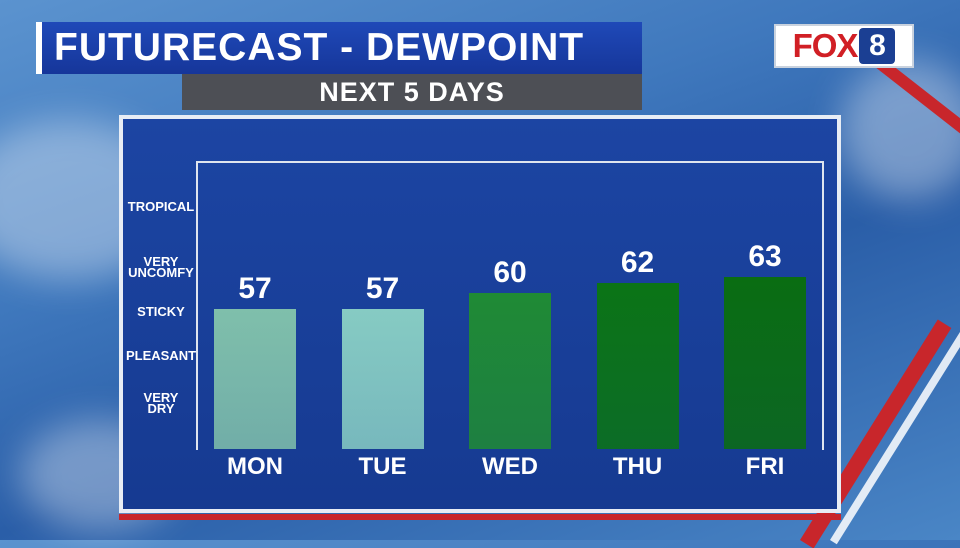 The height and width of the screenshot is (548, 960). Describe the element at coordinates (161, 403) in the screenshot. I see `comfort-label-very-dry: VERY DRY` at that location.